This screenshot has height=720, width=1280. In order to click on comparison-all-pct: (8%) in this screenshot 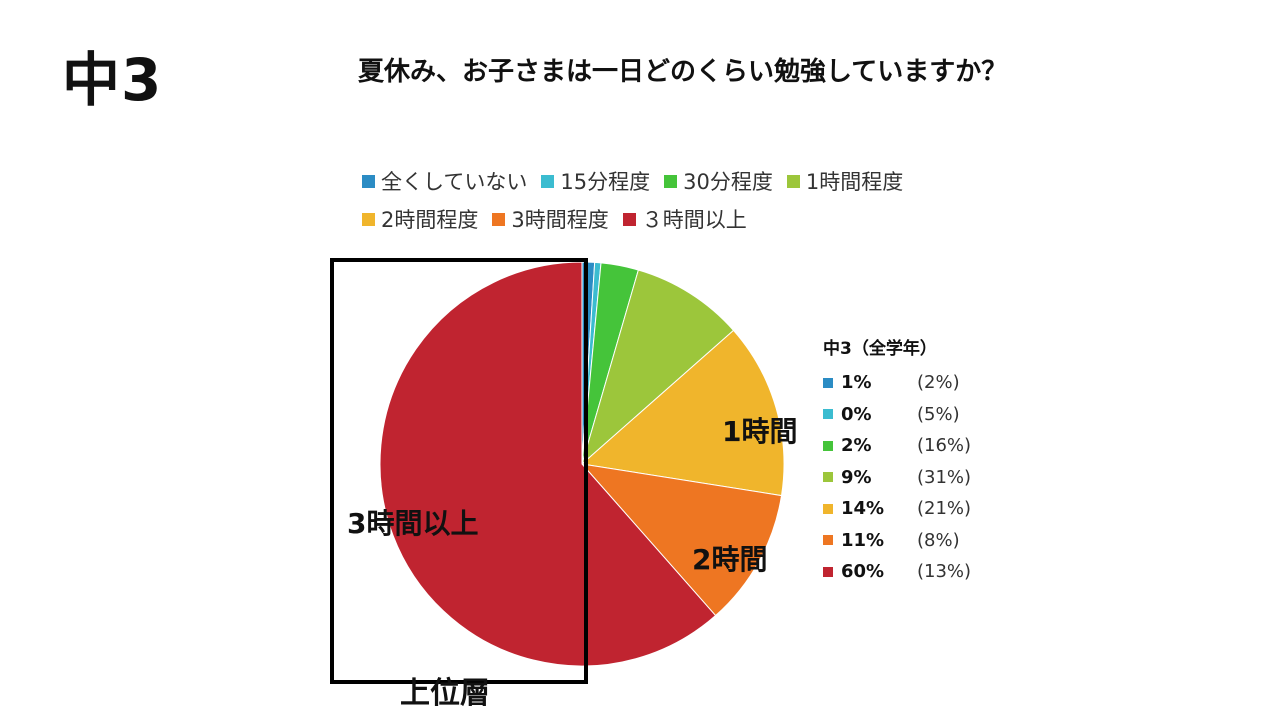, I will do `click(938, 540)`.